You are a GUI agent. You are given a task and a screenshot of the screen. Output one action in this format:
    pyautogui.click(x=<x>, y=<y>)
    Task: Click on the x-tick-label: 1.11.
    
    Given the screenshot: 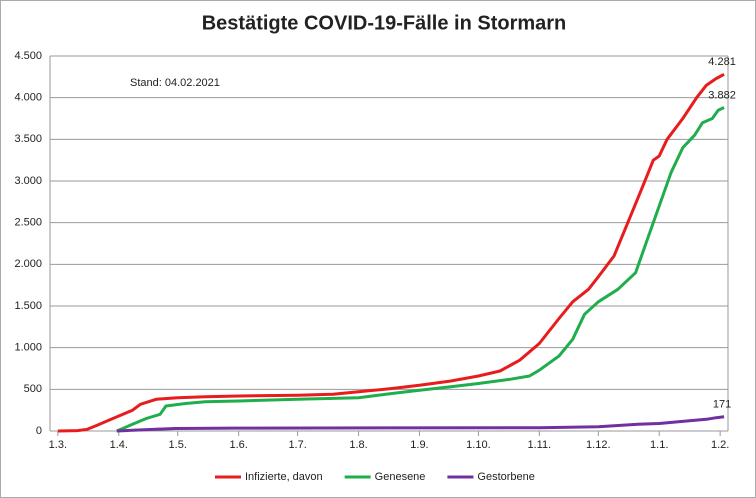 What is the action you would take?
    pyautogui.click(x=540, y=445)
    